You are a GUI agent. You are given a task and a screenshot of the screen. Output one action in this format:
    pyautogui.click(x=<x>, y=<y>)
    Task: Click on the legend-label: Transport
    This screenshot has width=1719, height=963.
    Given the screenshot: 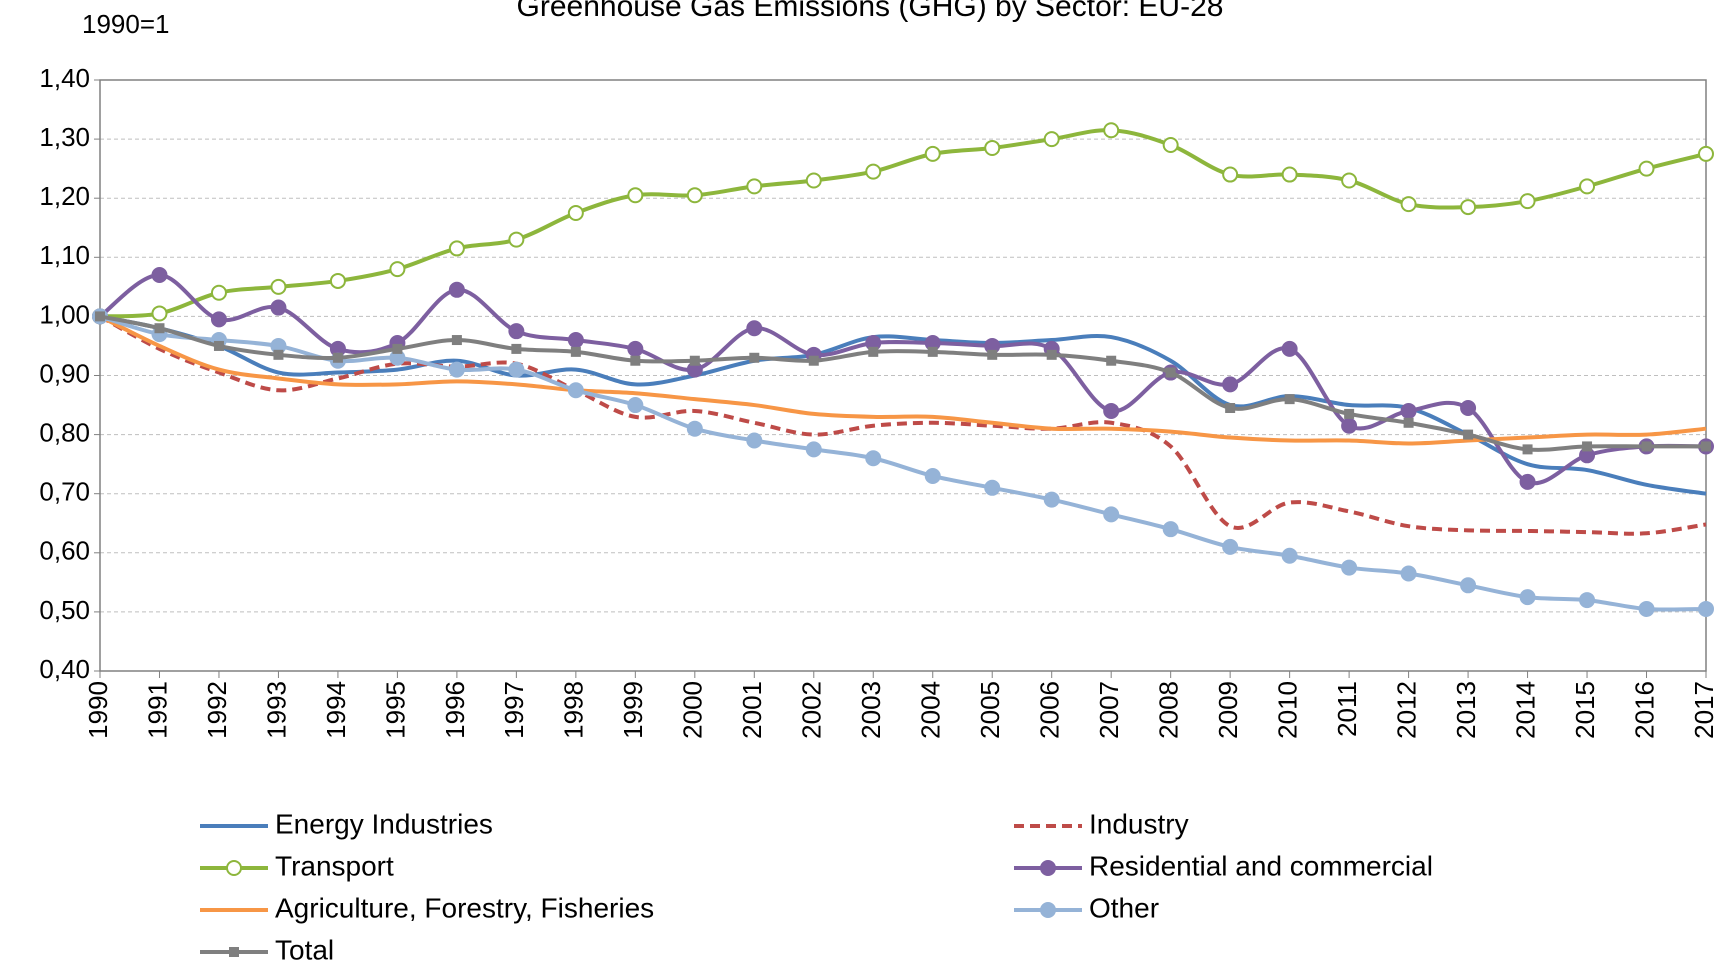 What is the action you would take?
    pyautogui.click(x=334, y=865)
    